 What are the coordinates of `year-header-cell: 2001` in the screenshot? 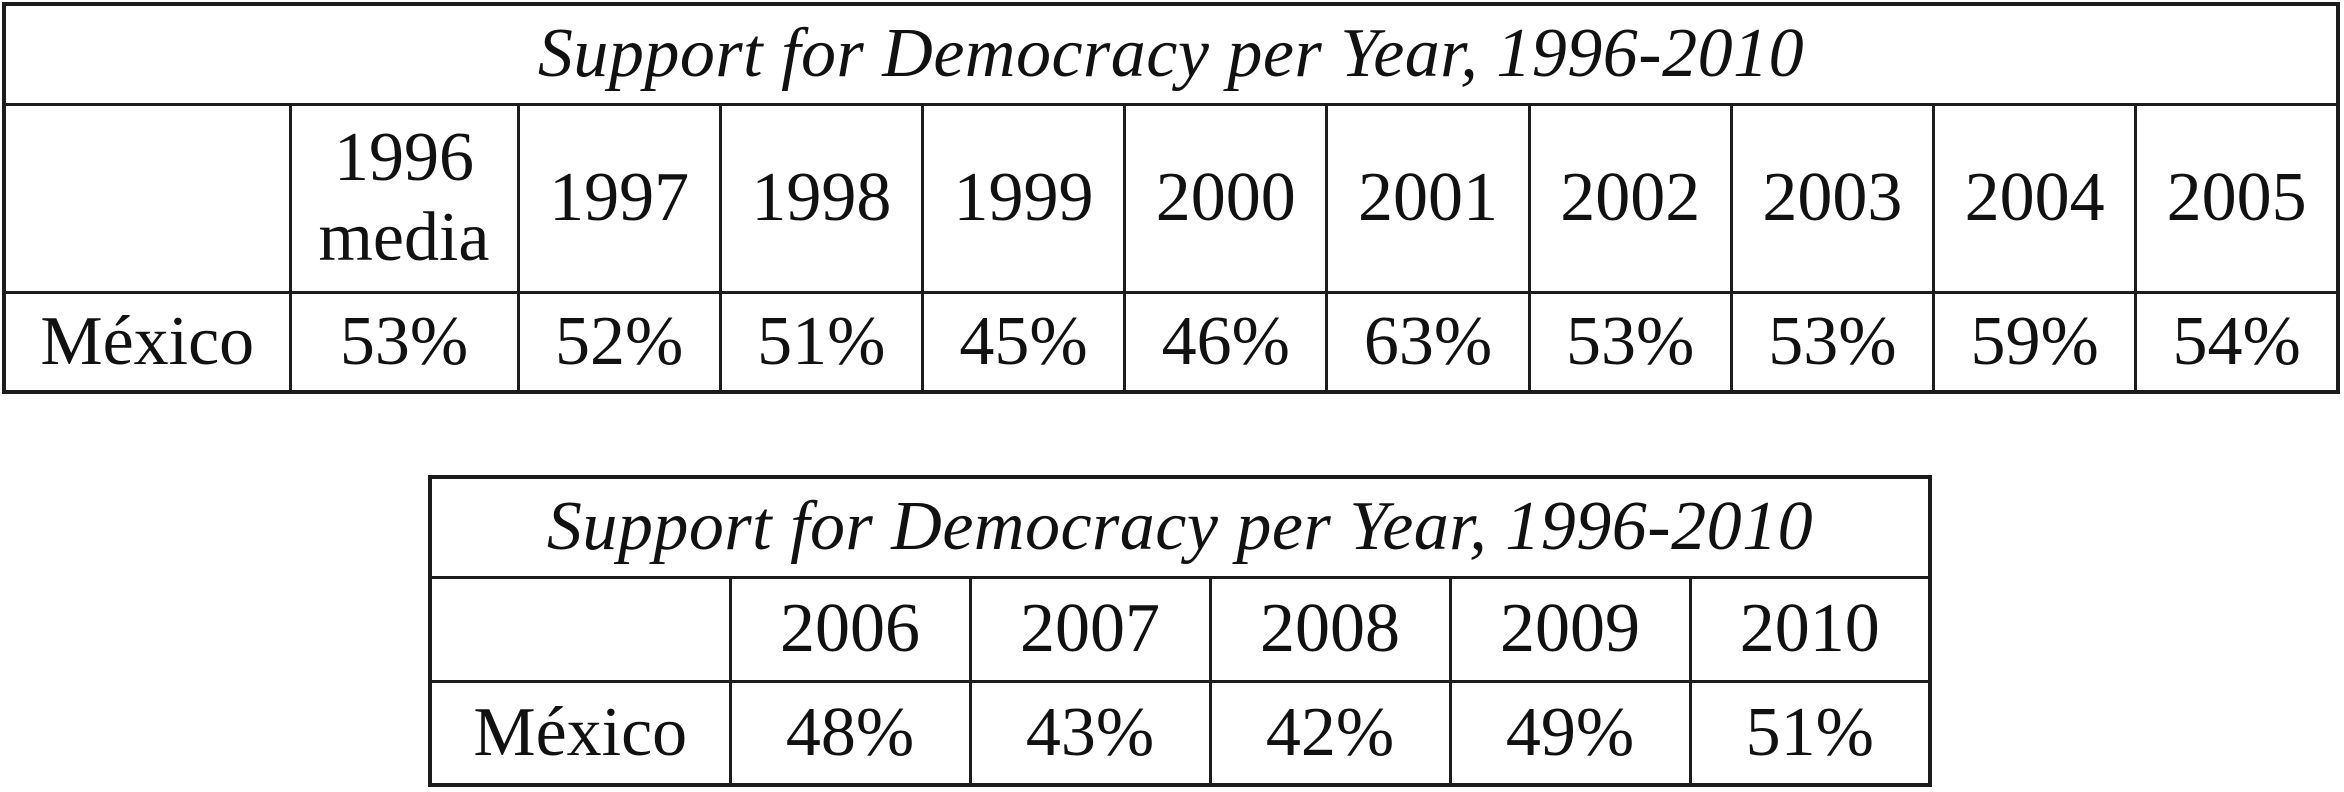 It's located at (1428, 198).